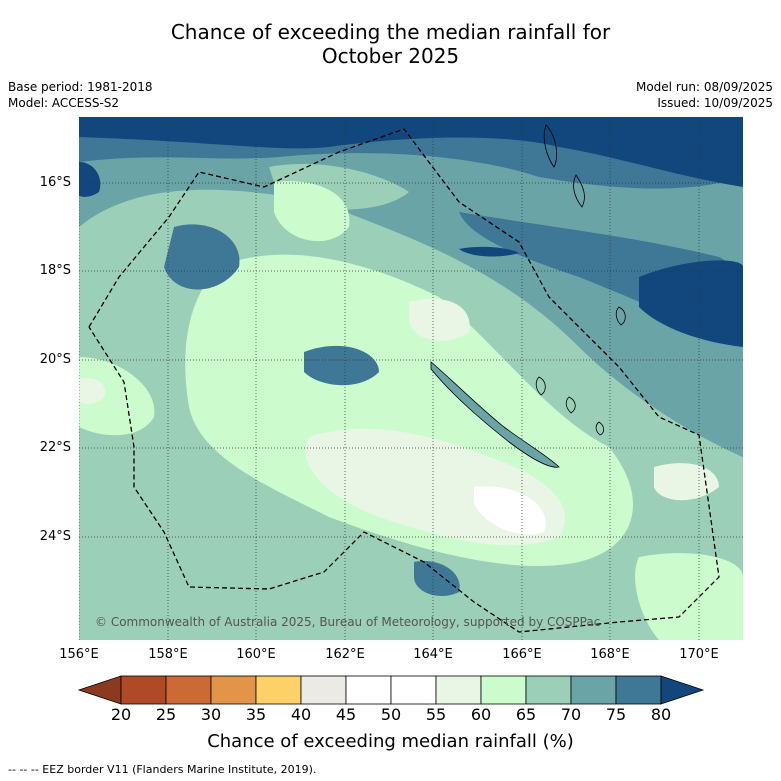 Image resolution: width=781 pixels, height=781 pixels. What do you see at coordinates (699, 654) in the screenshot?
I see `lon-label-170e: 170°E` at bounding box center [699, 654].